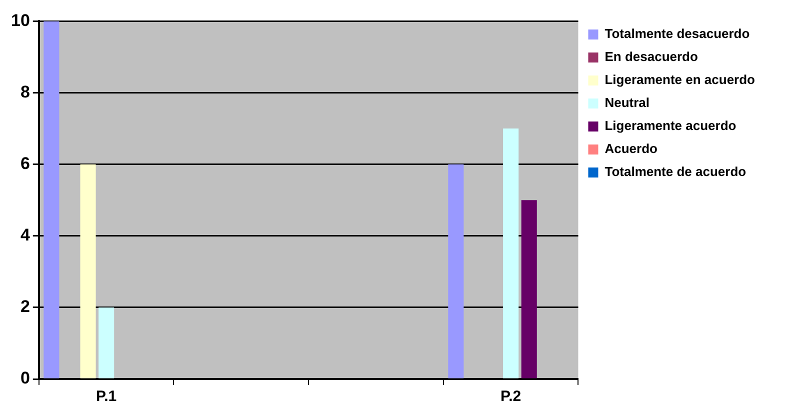  What do you see at coordinates (25, 306) in the screenshot?
I see `y-tick-label: 2` at bounding box center [25, 306].